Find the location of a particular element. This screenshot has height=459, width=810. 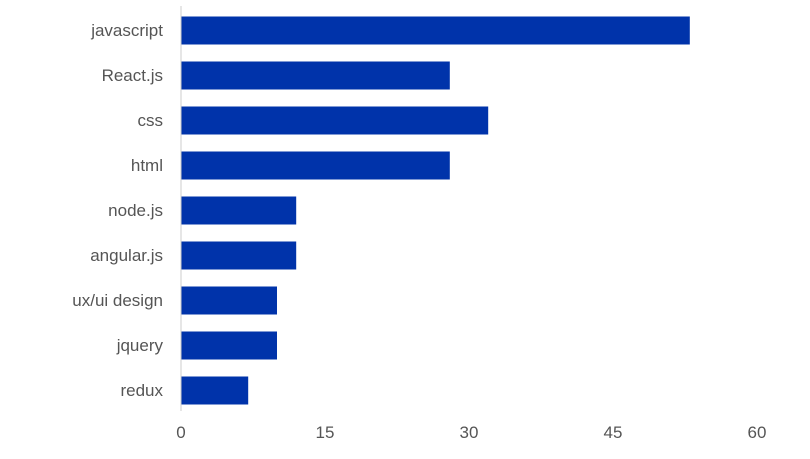

bar-css is located at coordinates (335, 120).